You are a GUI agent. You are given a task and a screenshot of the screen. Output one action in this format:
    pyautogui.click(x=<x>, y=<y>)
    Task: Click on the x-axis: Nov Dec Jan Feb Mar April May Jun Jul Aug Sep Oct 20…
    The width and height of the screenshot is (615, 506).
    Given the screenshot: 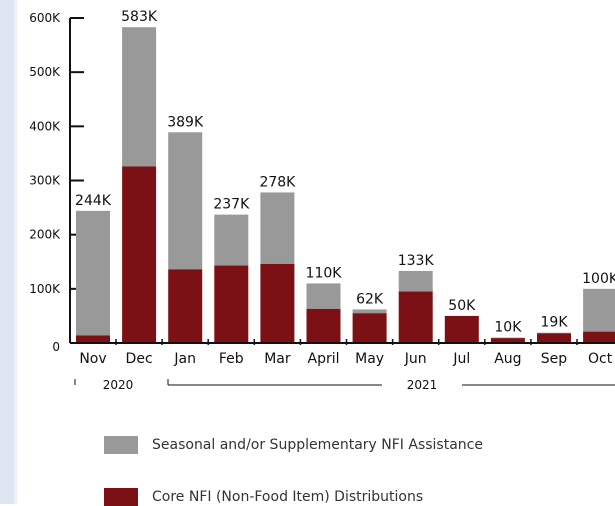 What is the action you would take?
    pyautogui.click(x=342, y=365)
    